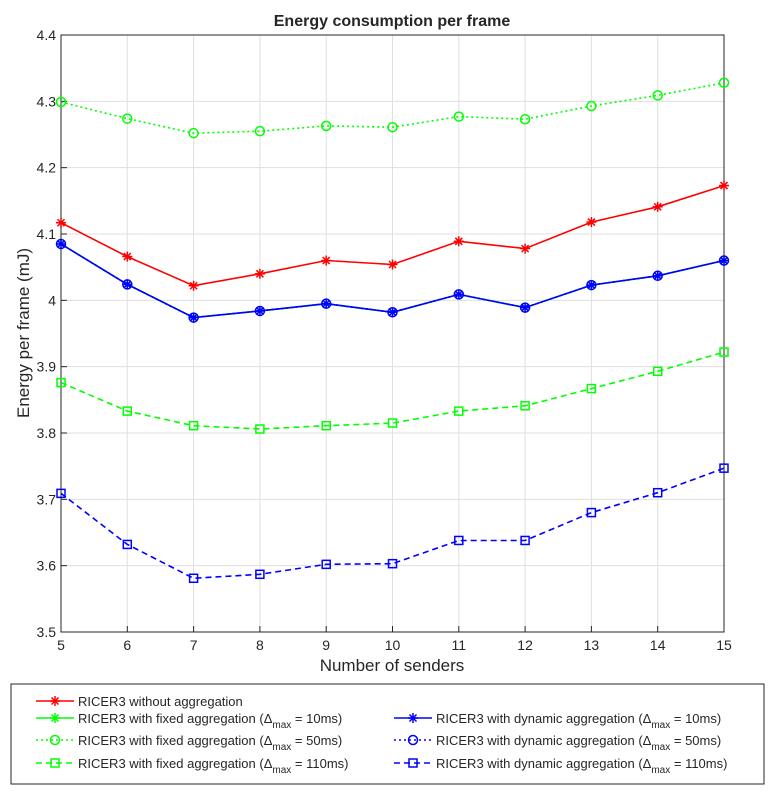 The width and height of the screenshot is (778, 796). I want to click on y-axis-label: Energy per frame (mJ), so click(23, 333).